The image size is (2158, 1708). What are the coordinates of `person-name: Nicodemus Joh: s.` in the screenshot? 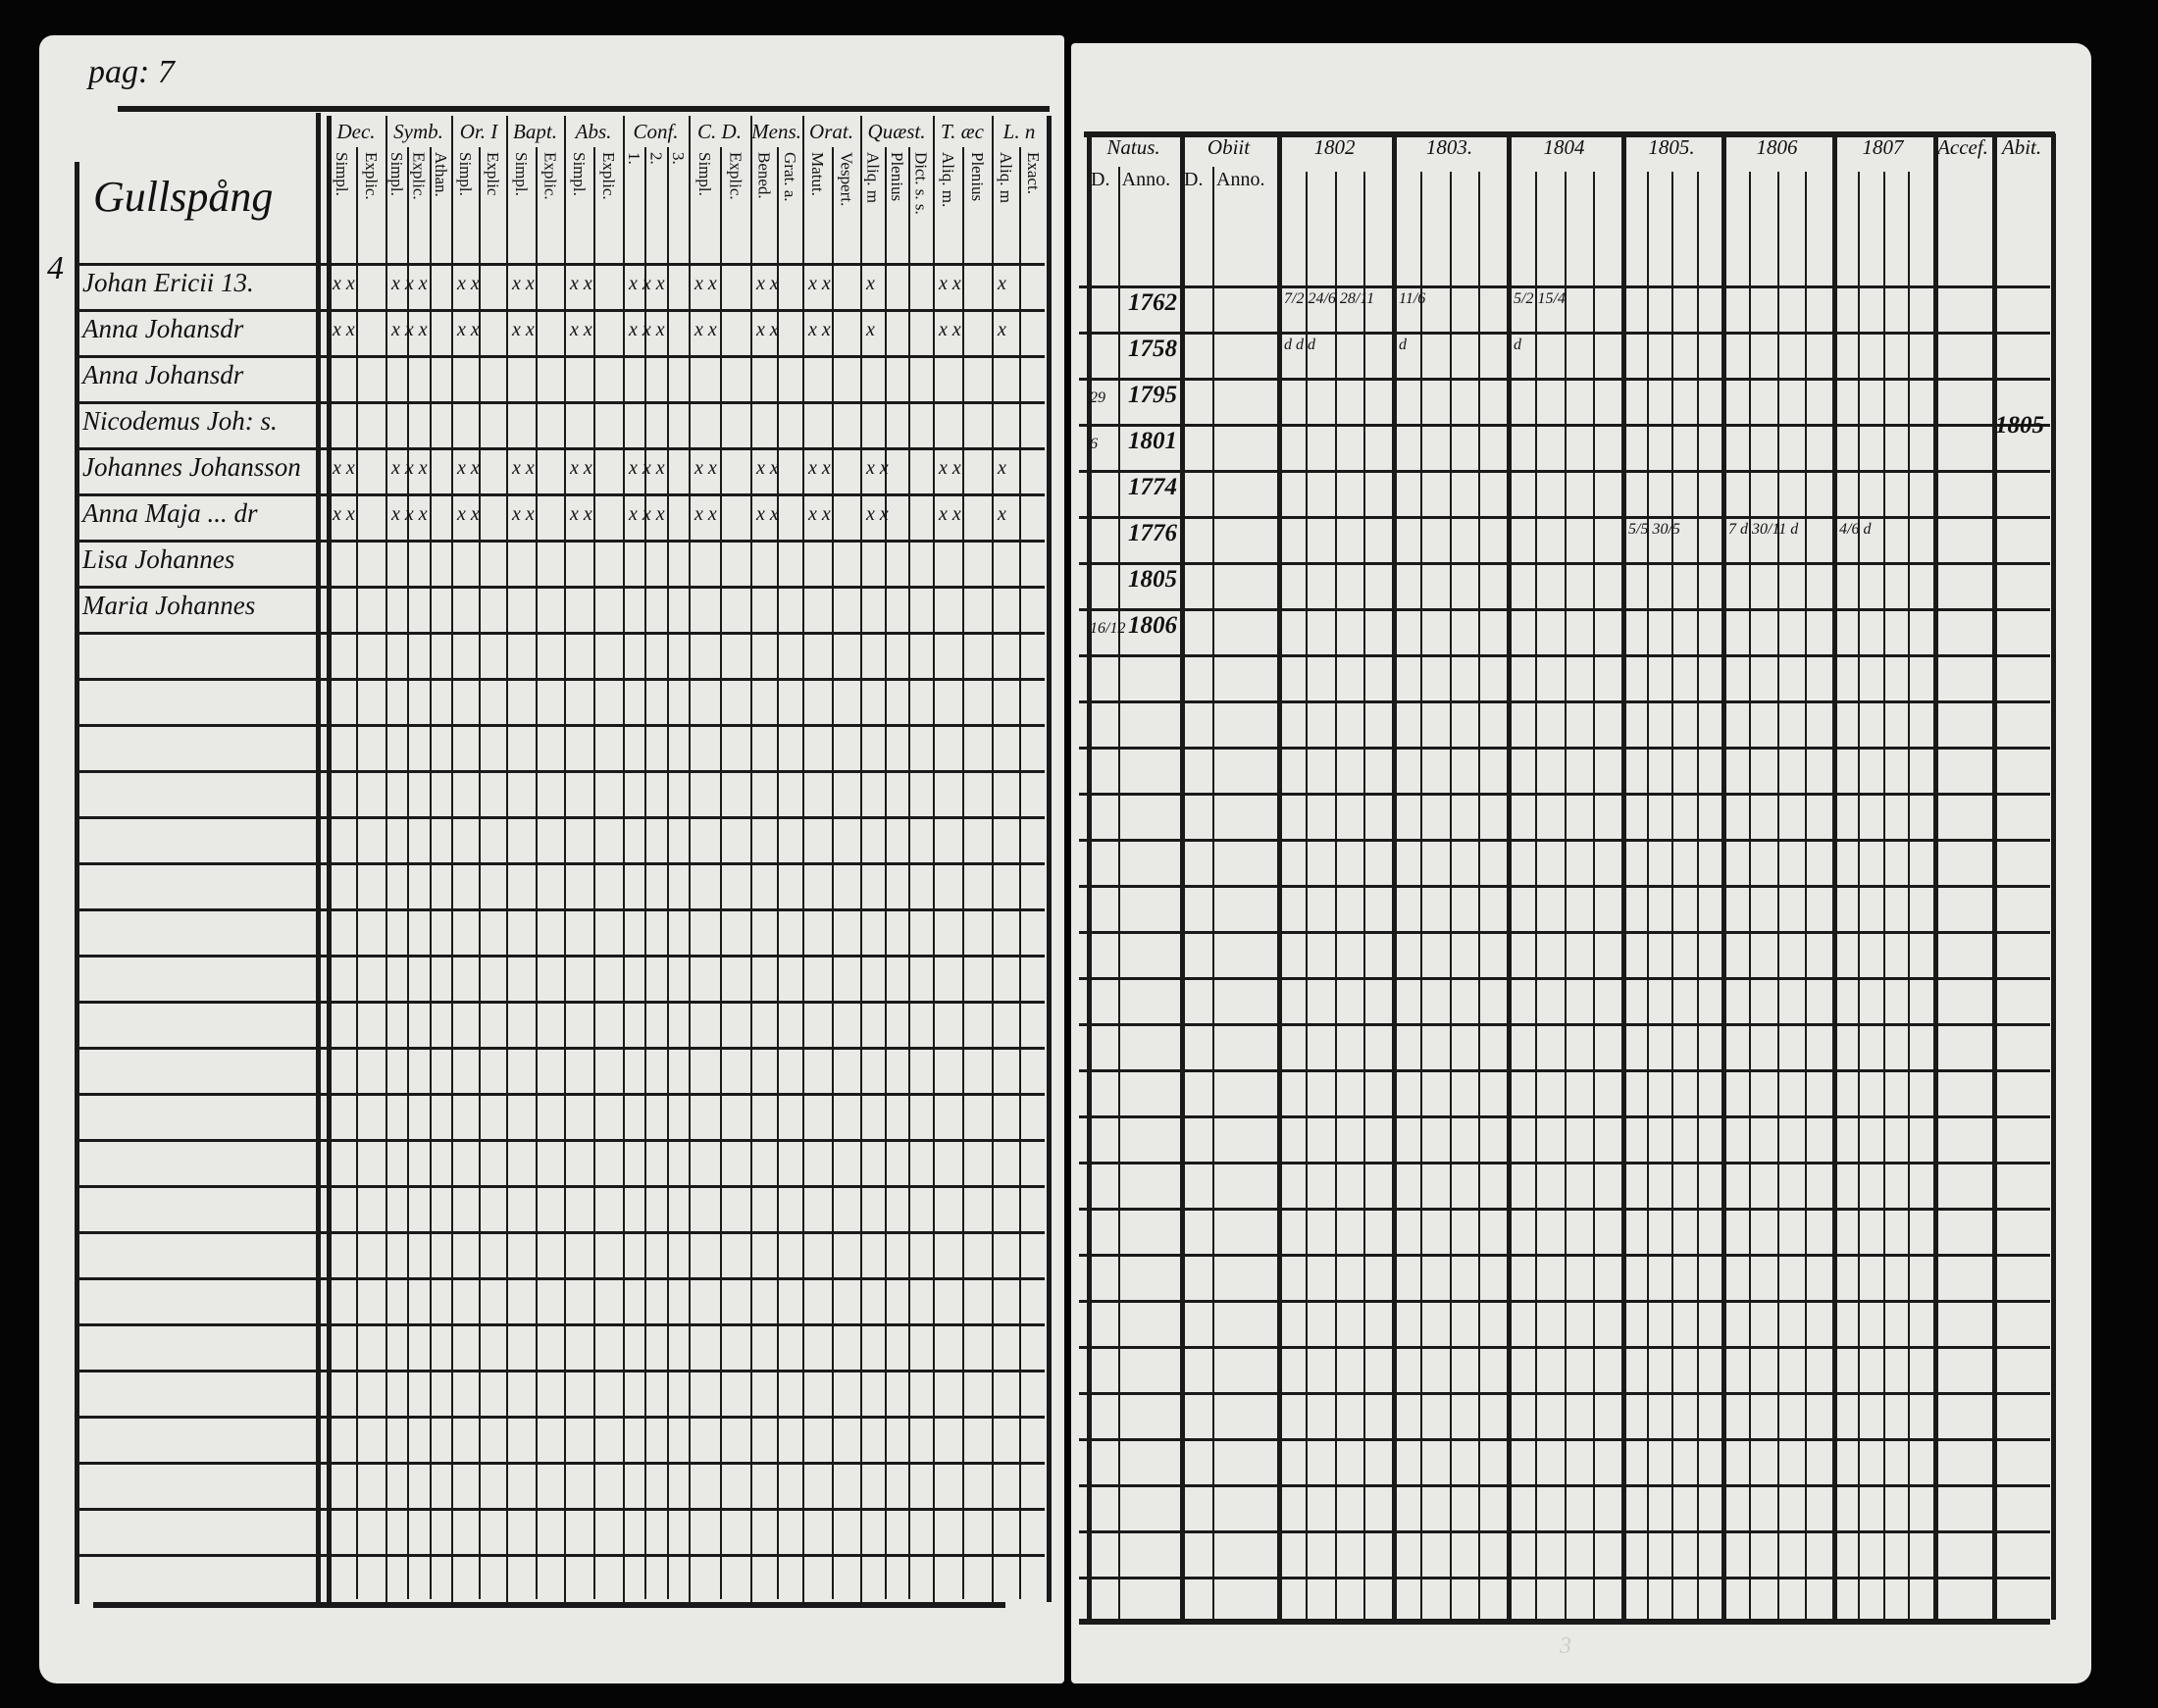 It's located at (180, 421).